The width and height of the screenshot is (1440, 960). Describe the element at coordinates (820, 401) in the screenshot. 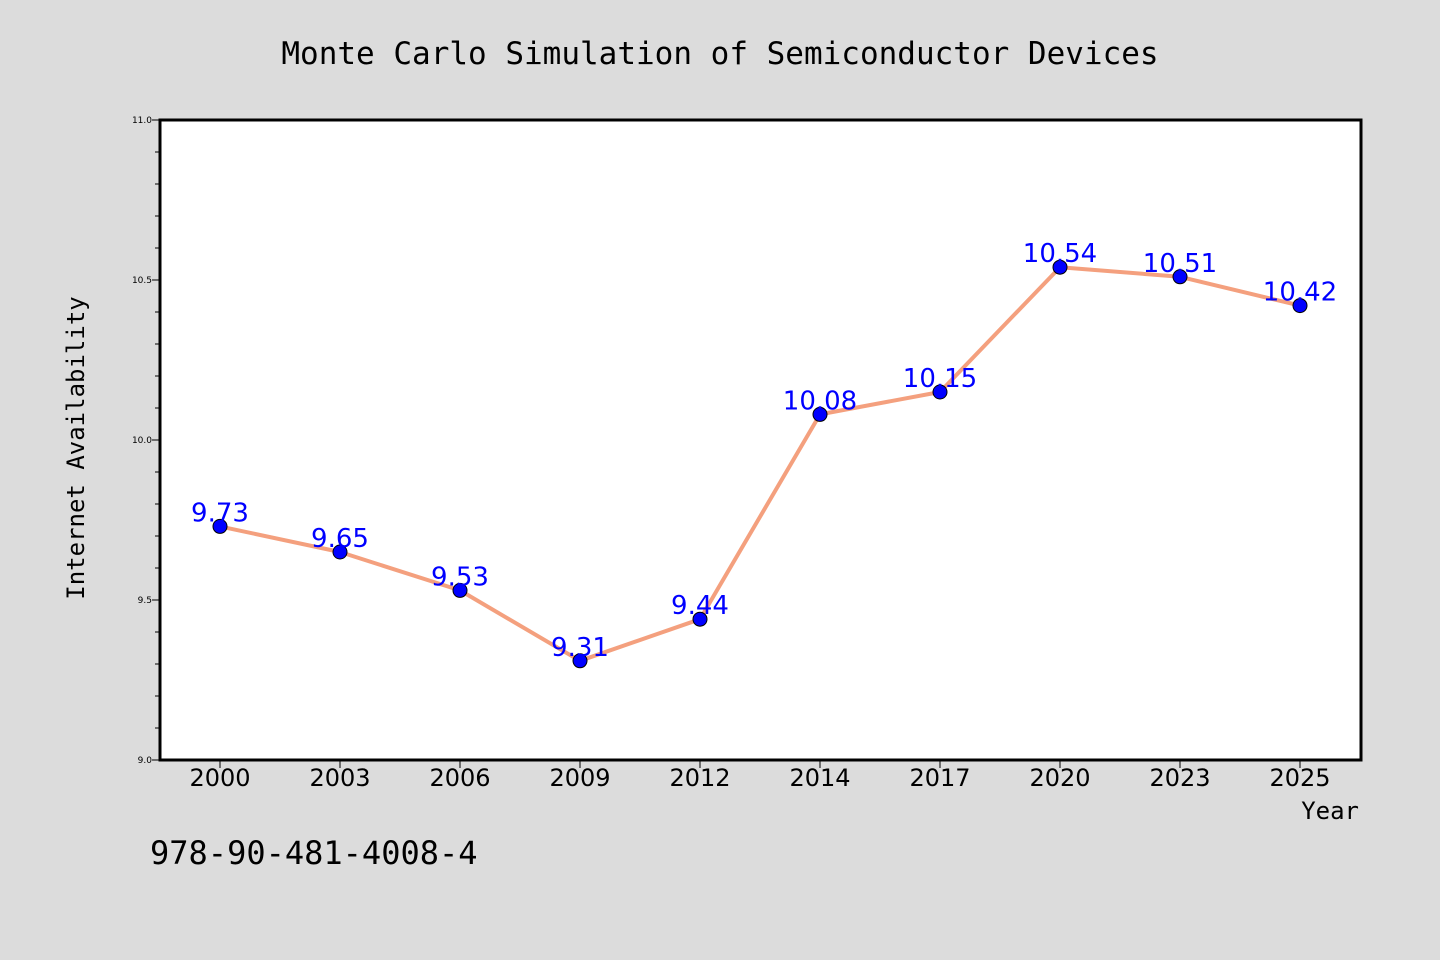

I see `data-label: 10.08` at that location.